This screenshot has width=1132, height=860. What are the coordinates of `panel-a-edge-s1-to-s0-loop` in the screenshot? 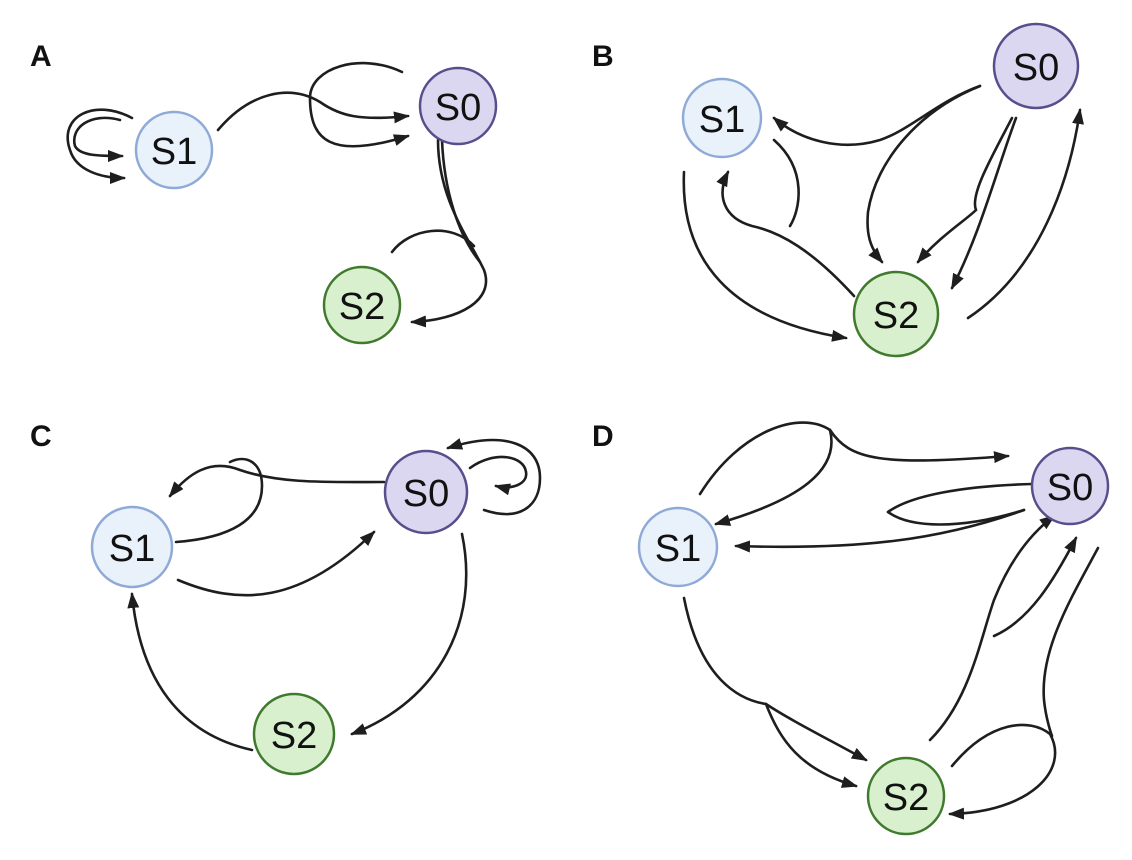 It's located at (359, 104).